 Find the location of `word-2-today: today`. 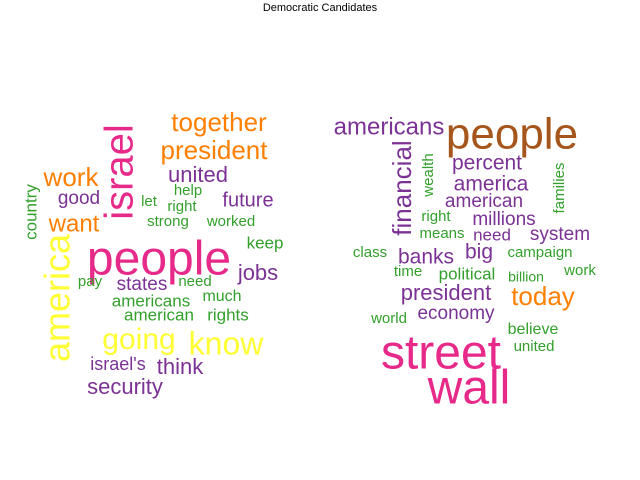

word-2-today: today is located at coordinates (543, 296).